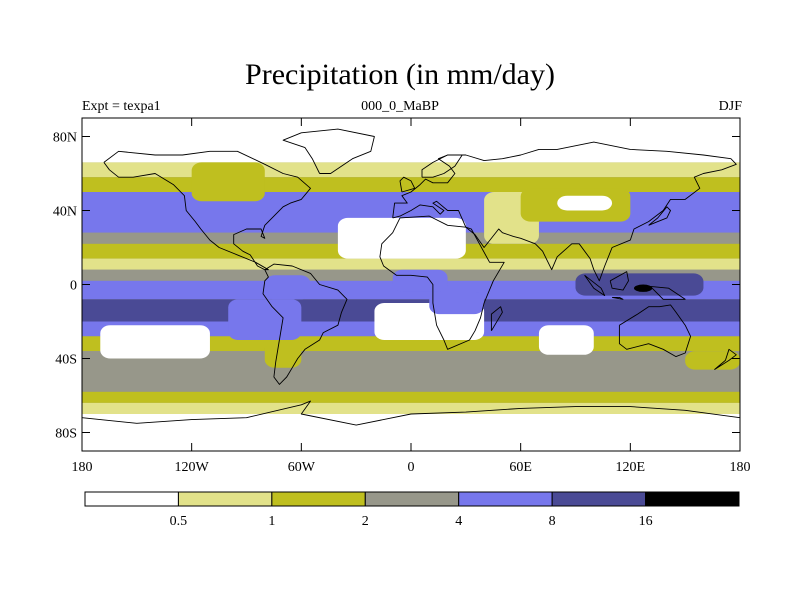 This screenshot has width=800, height=600. I want to click on experiment-label: Expt = texpa1, so click(121, 106).